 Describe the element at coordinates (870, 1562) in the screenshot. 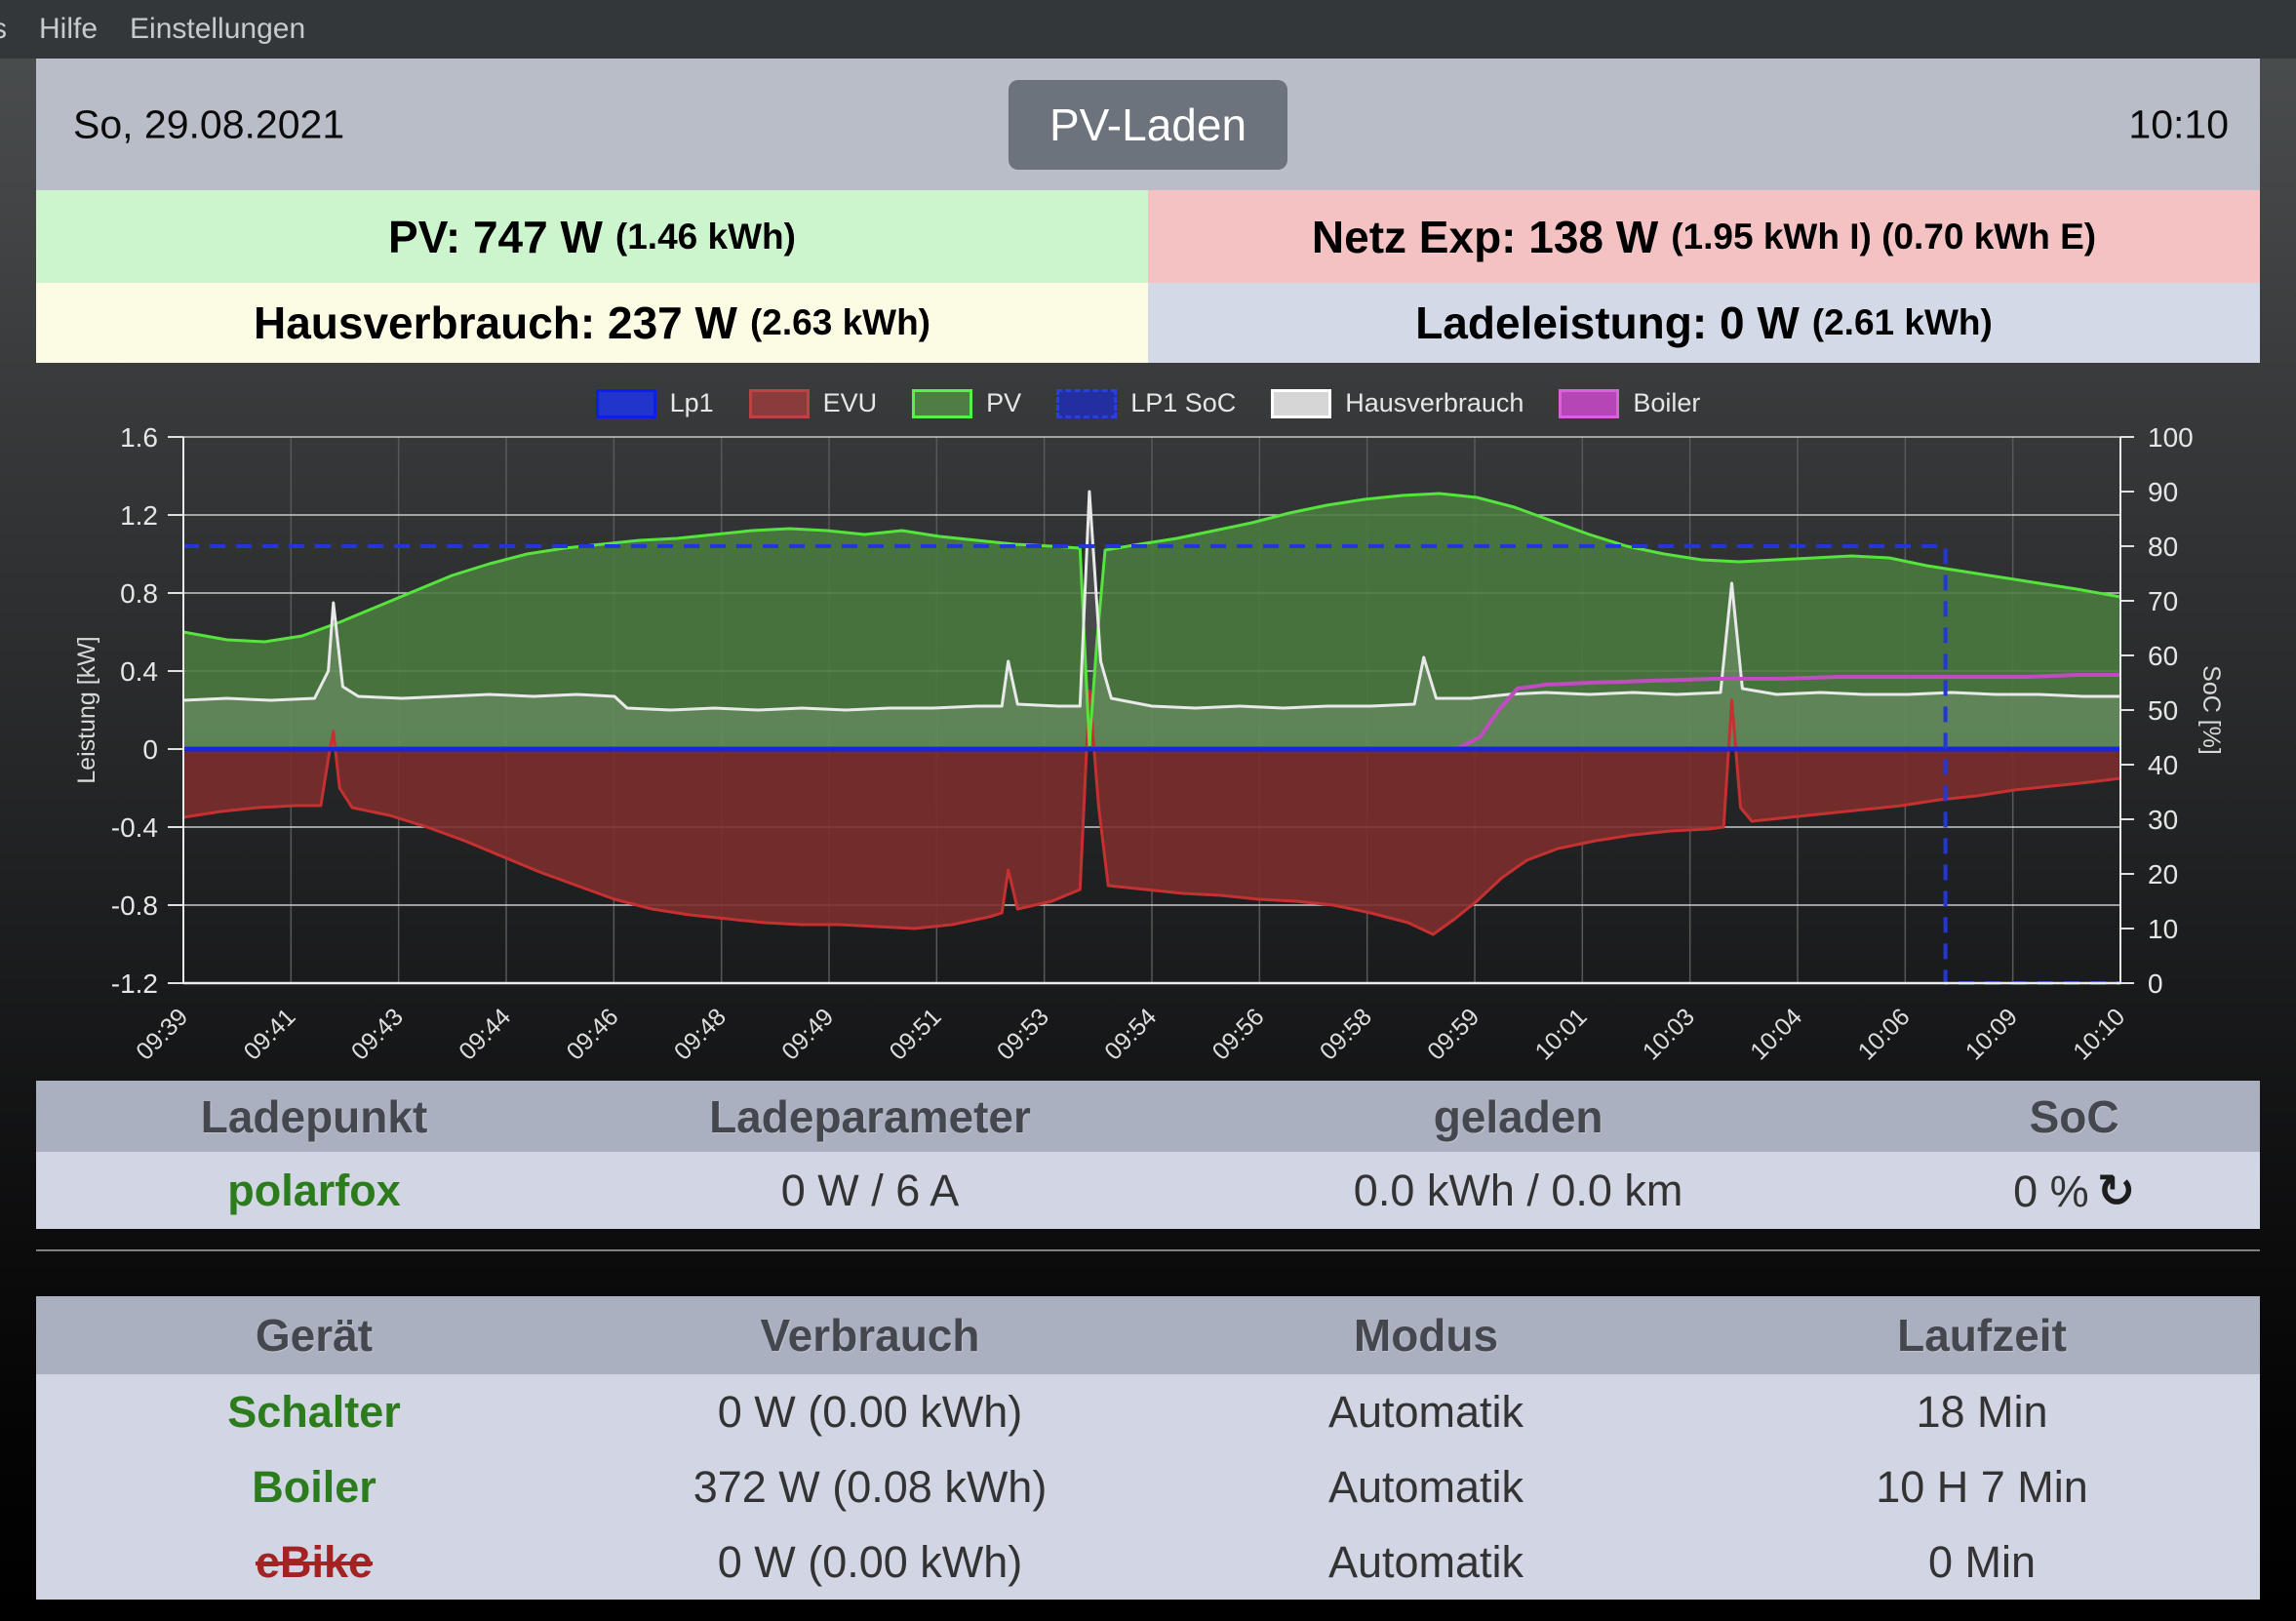

I see `device-consumption: 0 W (0.00 kWh)` at that location.